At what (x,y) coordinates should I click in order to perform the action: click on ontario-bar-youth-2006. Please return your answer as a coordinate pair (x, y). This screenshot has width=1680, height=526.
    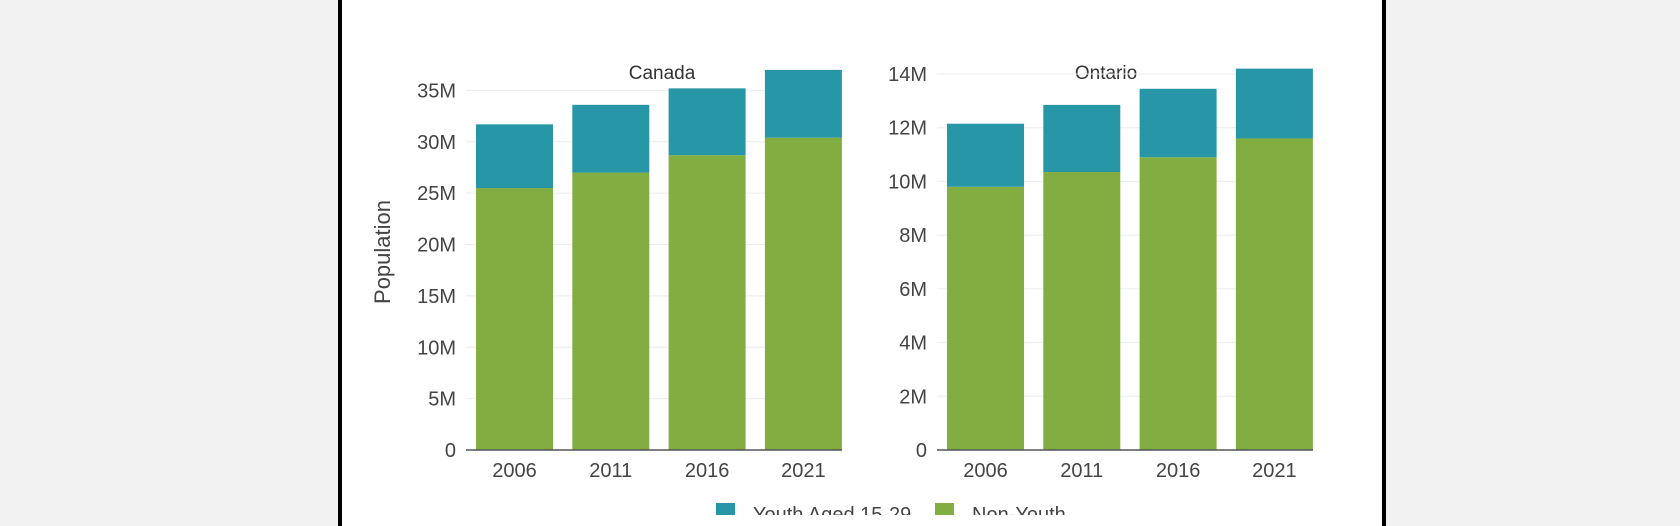
    Looking at the image, I should click on (985, 155).